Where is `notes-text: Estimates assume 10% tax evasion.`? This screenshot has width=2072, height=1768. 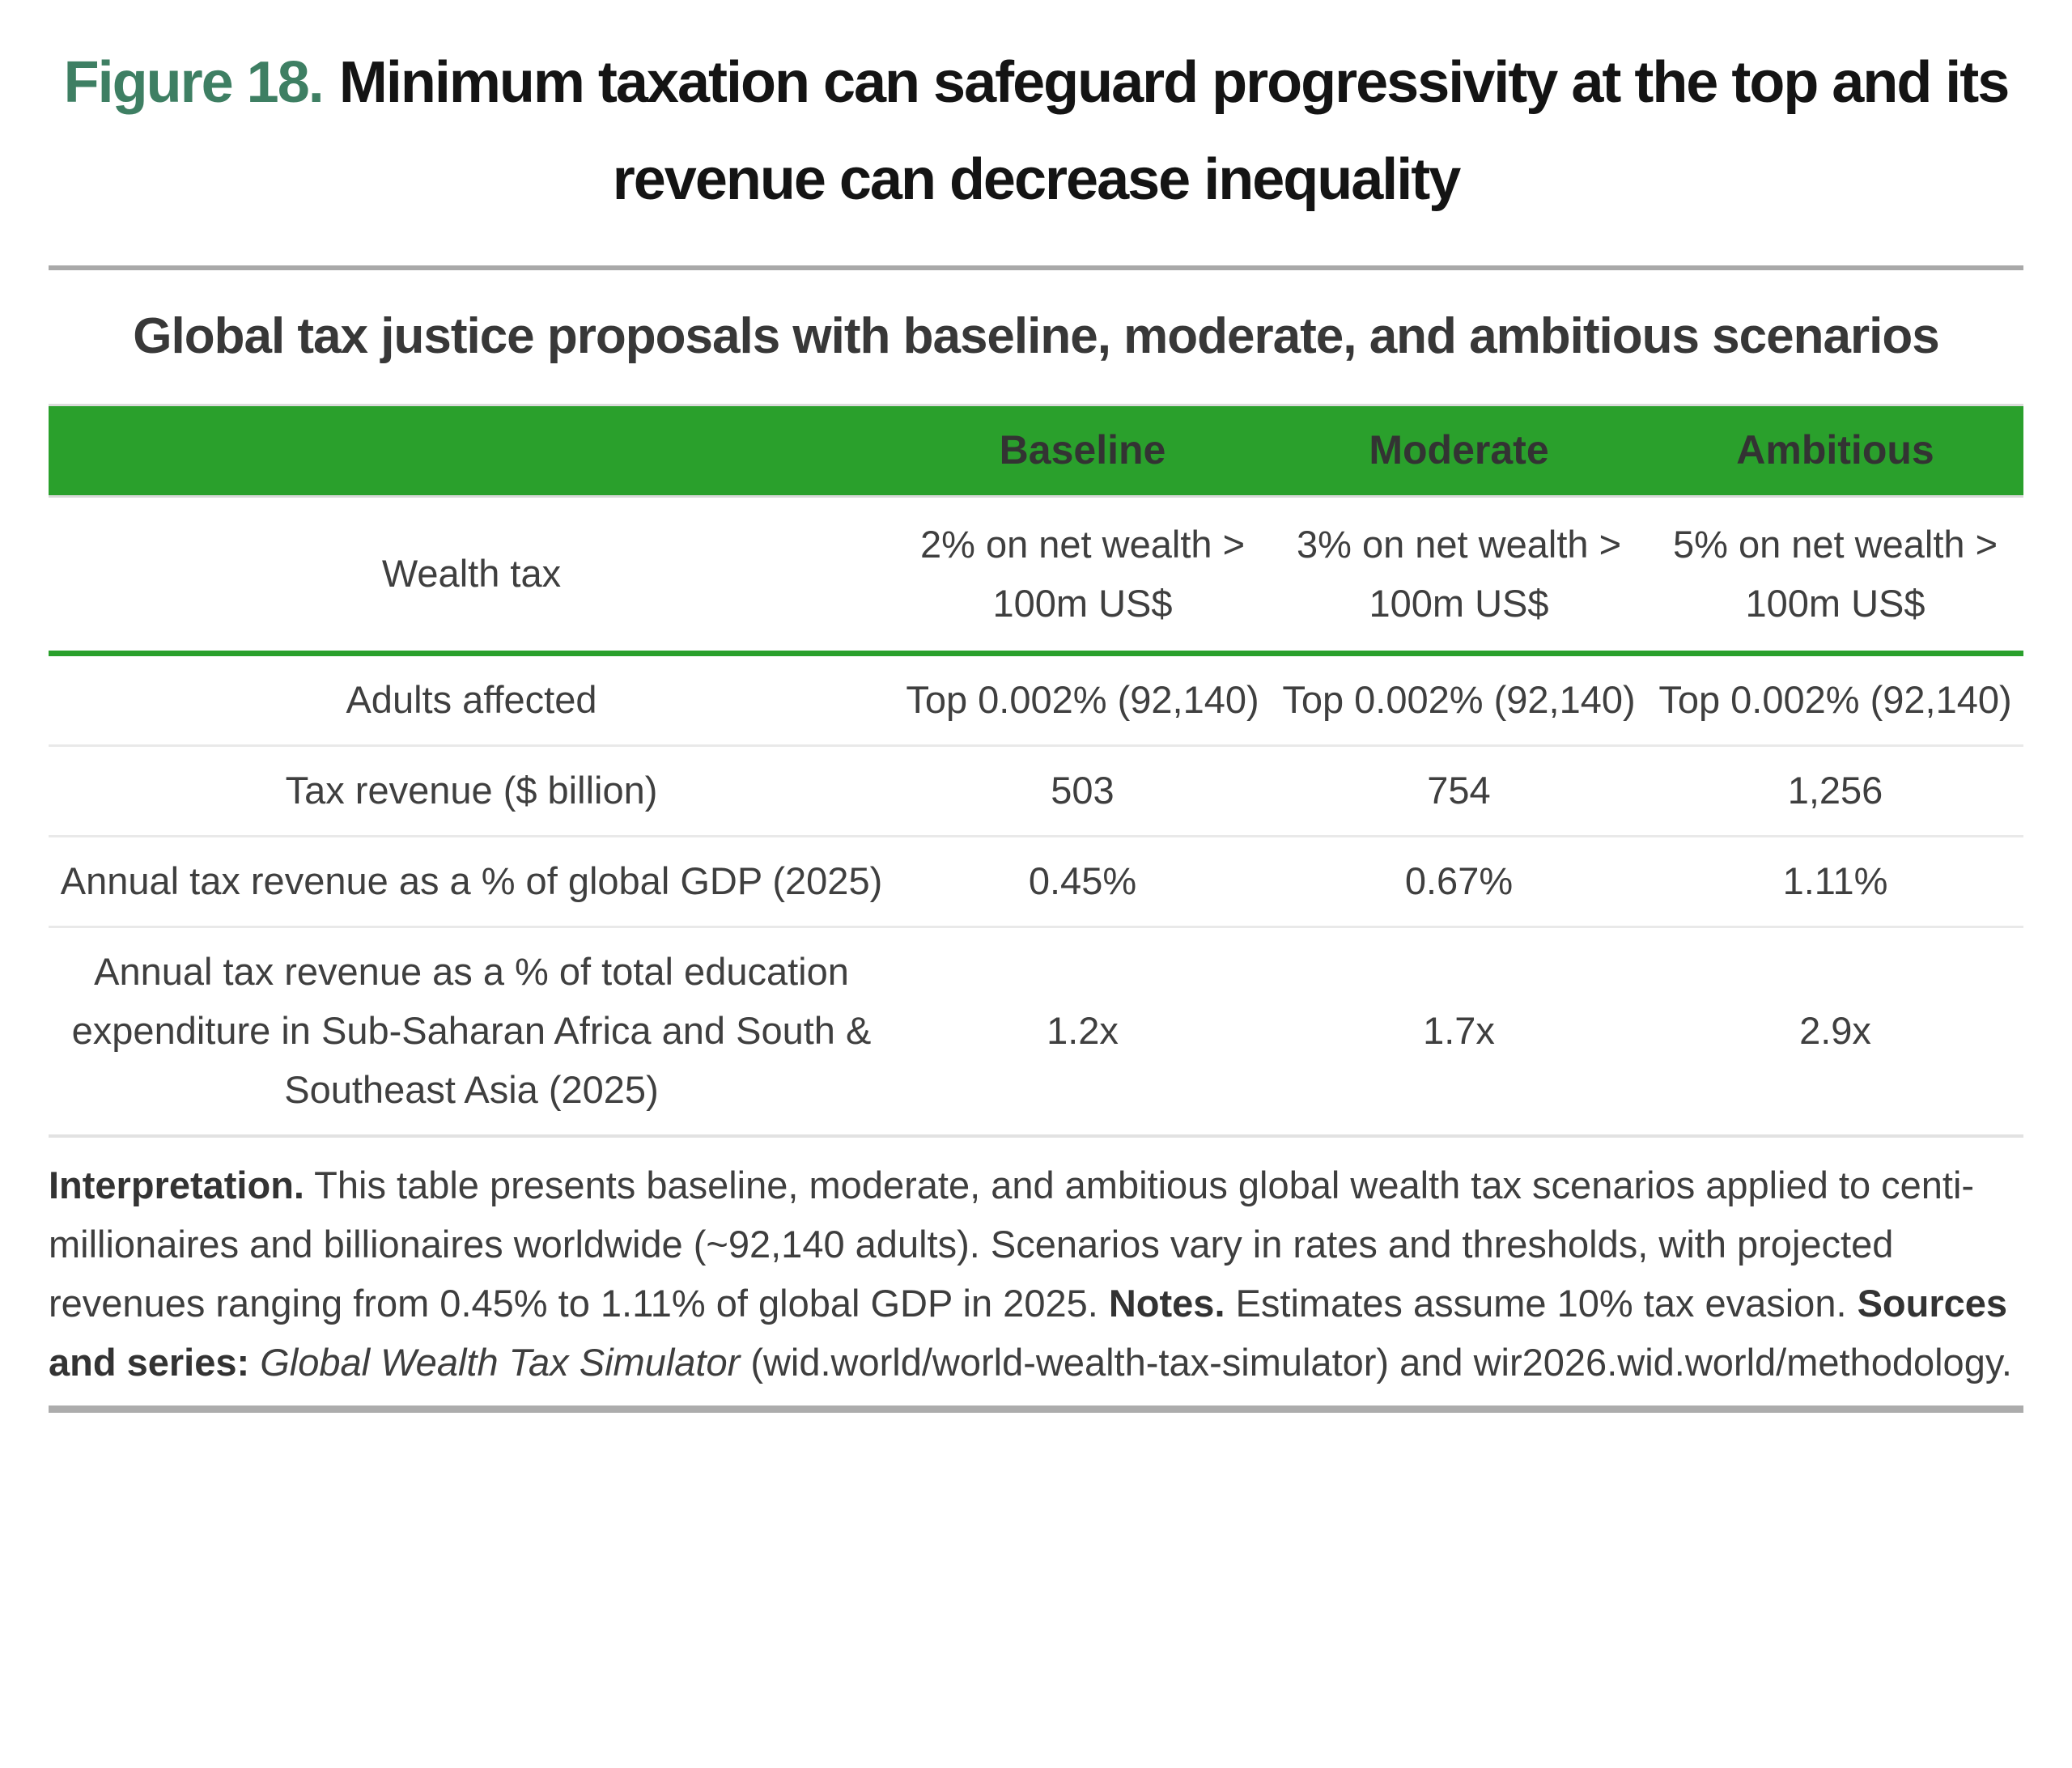
notes-text: Estimates assume 10% tax evasion. is located at coordinates (1541, 1303).